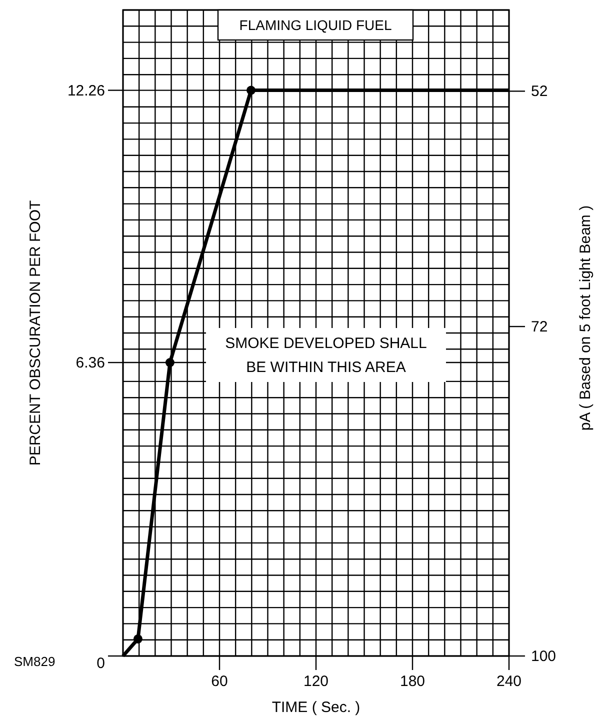 This screenshot has width=605, height=719. What do you see at coordinates (539, 327) in the screenshot?
I see `y2-tick-label: 72` at bounding box center [539, 327].